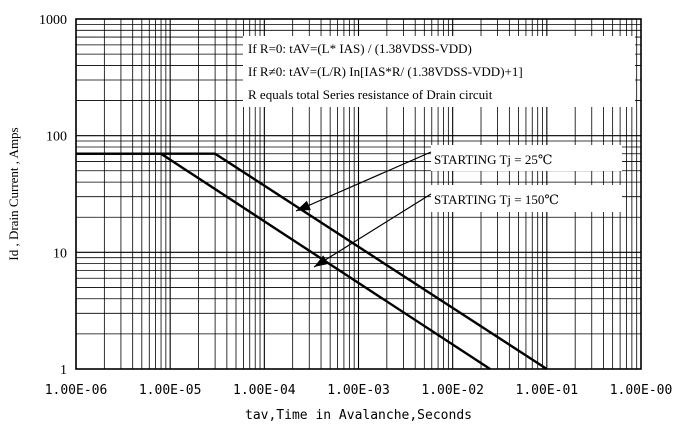 This screenshot has width=683, height=430. Describe the element at coordinates (13, 193) in the screenshot. I see `y-axis-label: Id , Drain Current , Amps` at that location.